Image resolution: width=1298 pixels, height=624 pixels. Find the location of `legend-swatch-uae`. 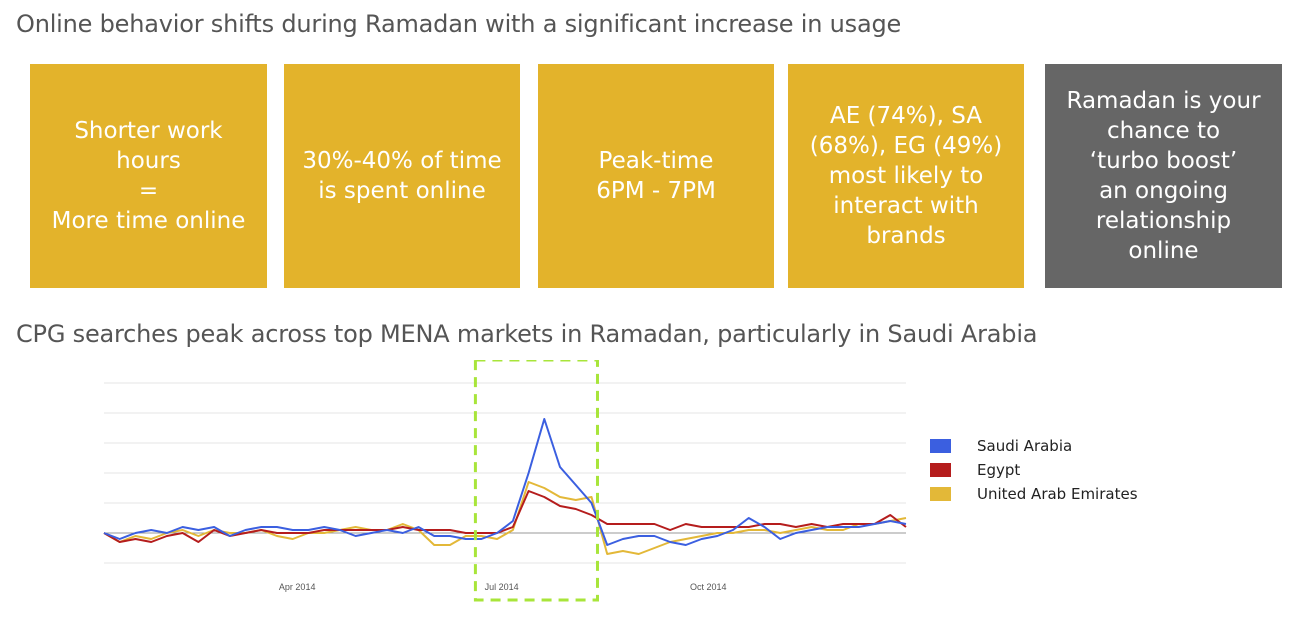

legend-swatch-uae is located at coordinates (940, 494).